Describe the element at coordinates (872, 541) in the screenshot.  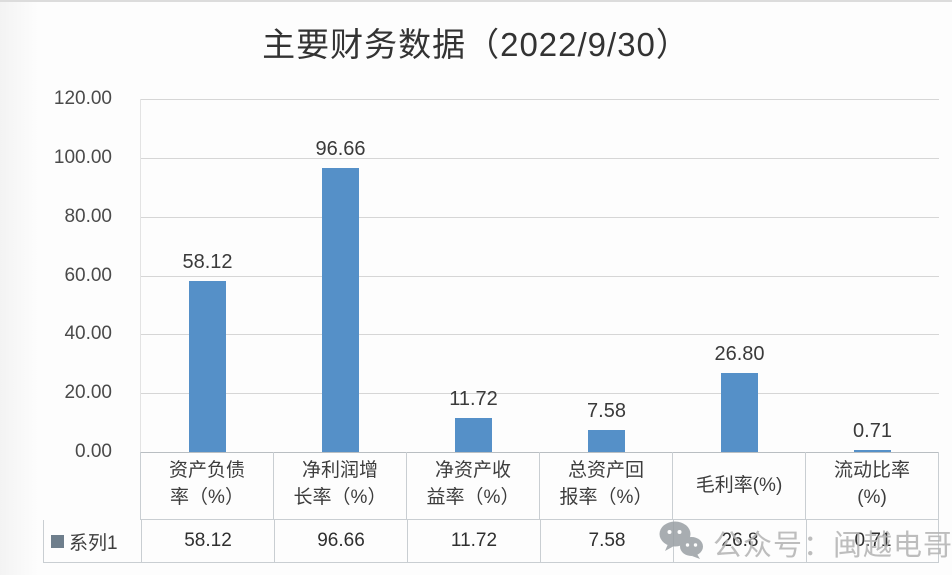
I see `table-value-cell: 0.71` at that location.